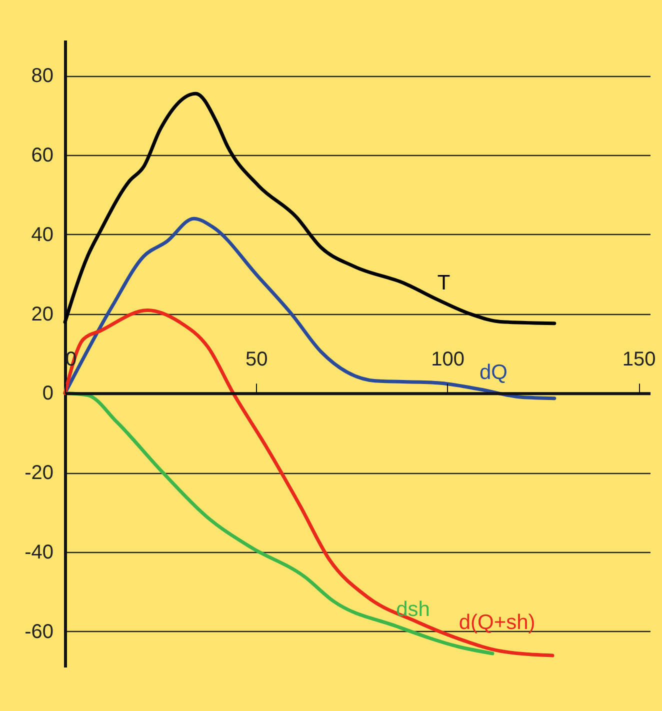 Image resolution: width=662 pixels, height=711 pixels. I want to click on x-tick-label: 150, so click(639, 359).